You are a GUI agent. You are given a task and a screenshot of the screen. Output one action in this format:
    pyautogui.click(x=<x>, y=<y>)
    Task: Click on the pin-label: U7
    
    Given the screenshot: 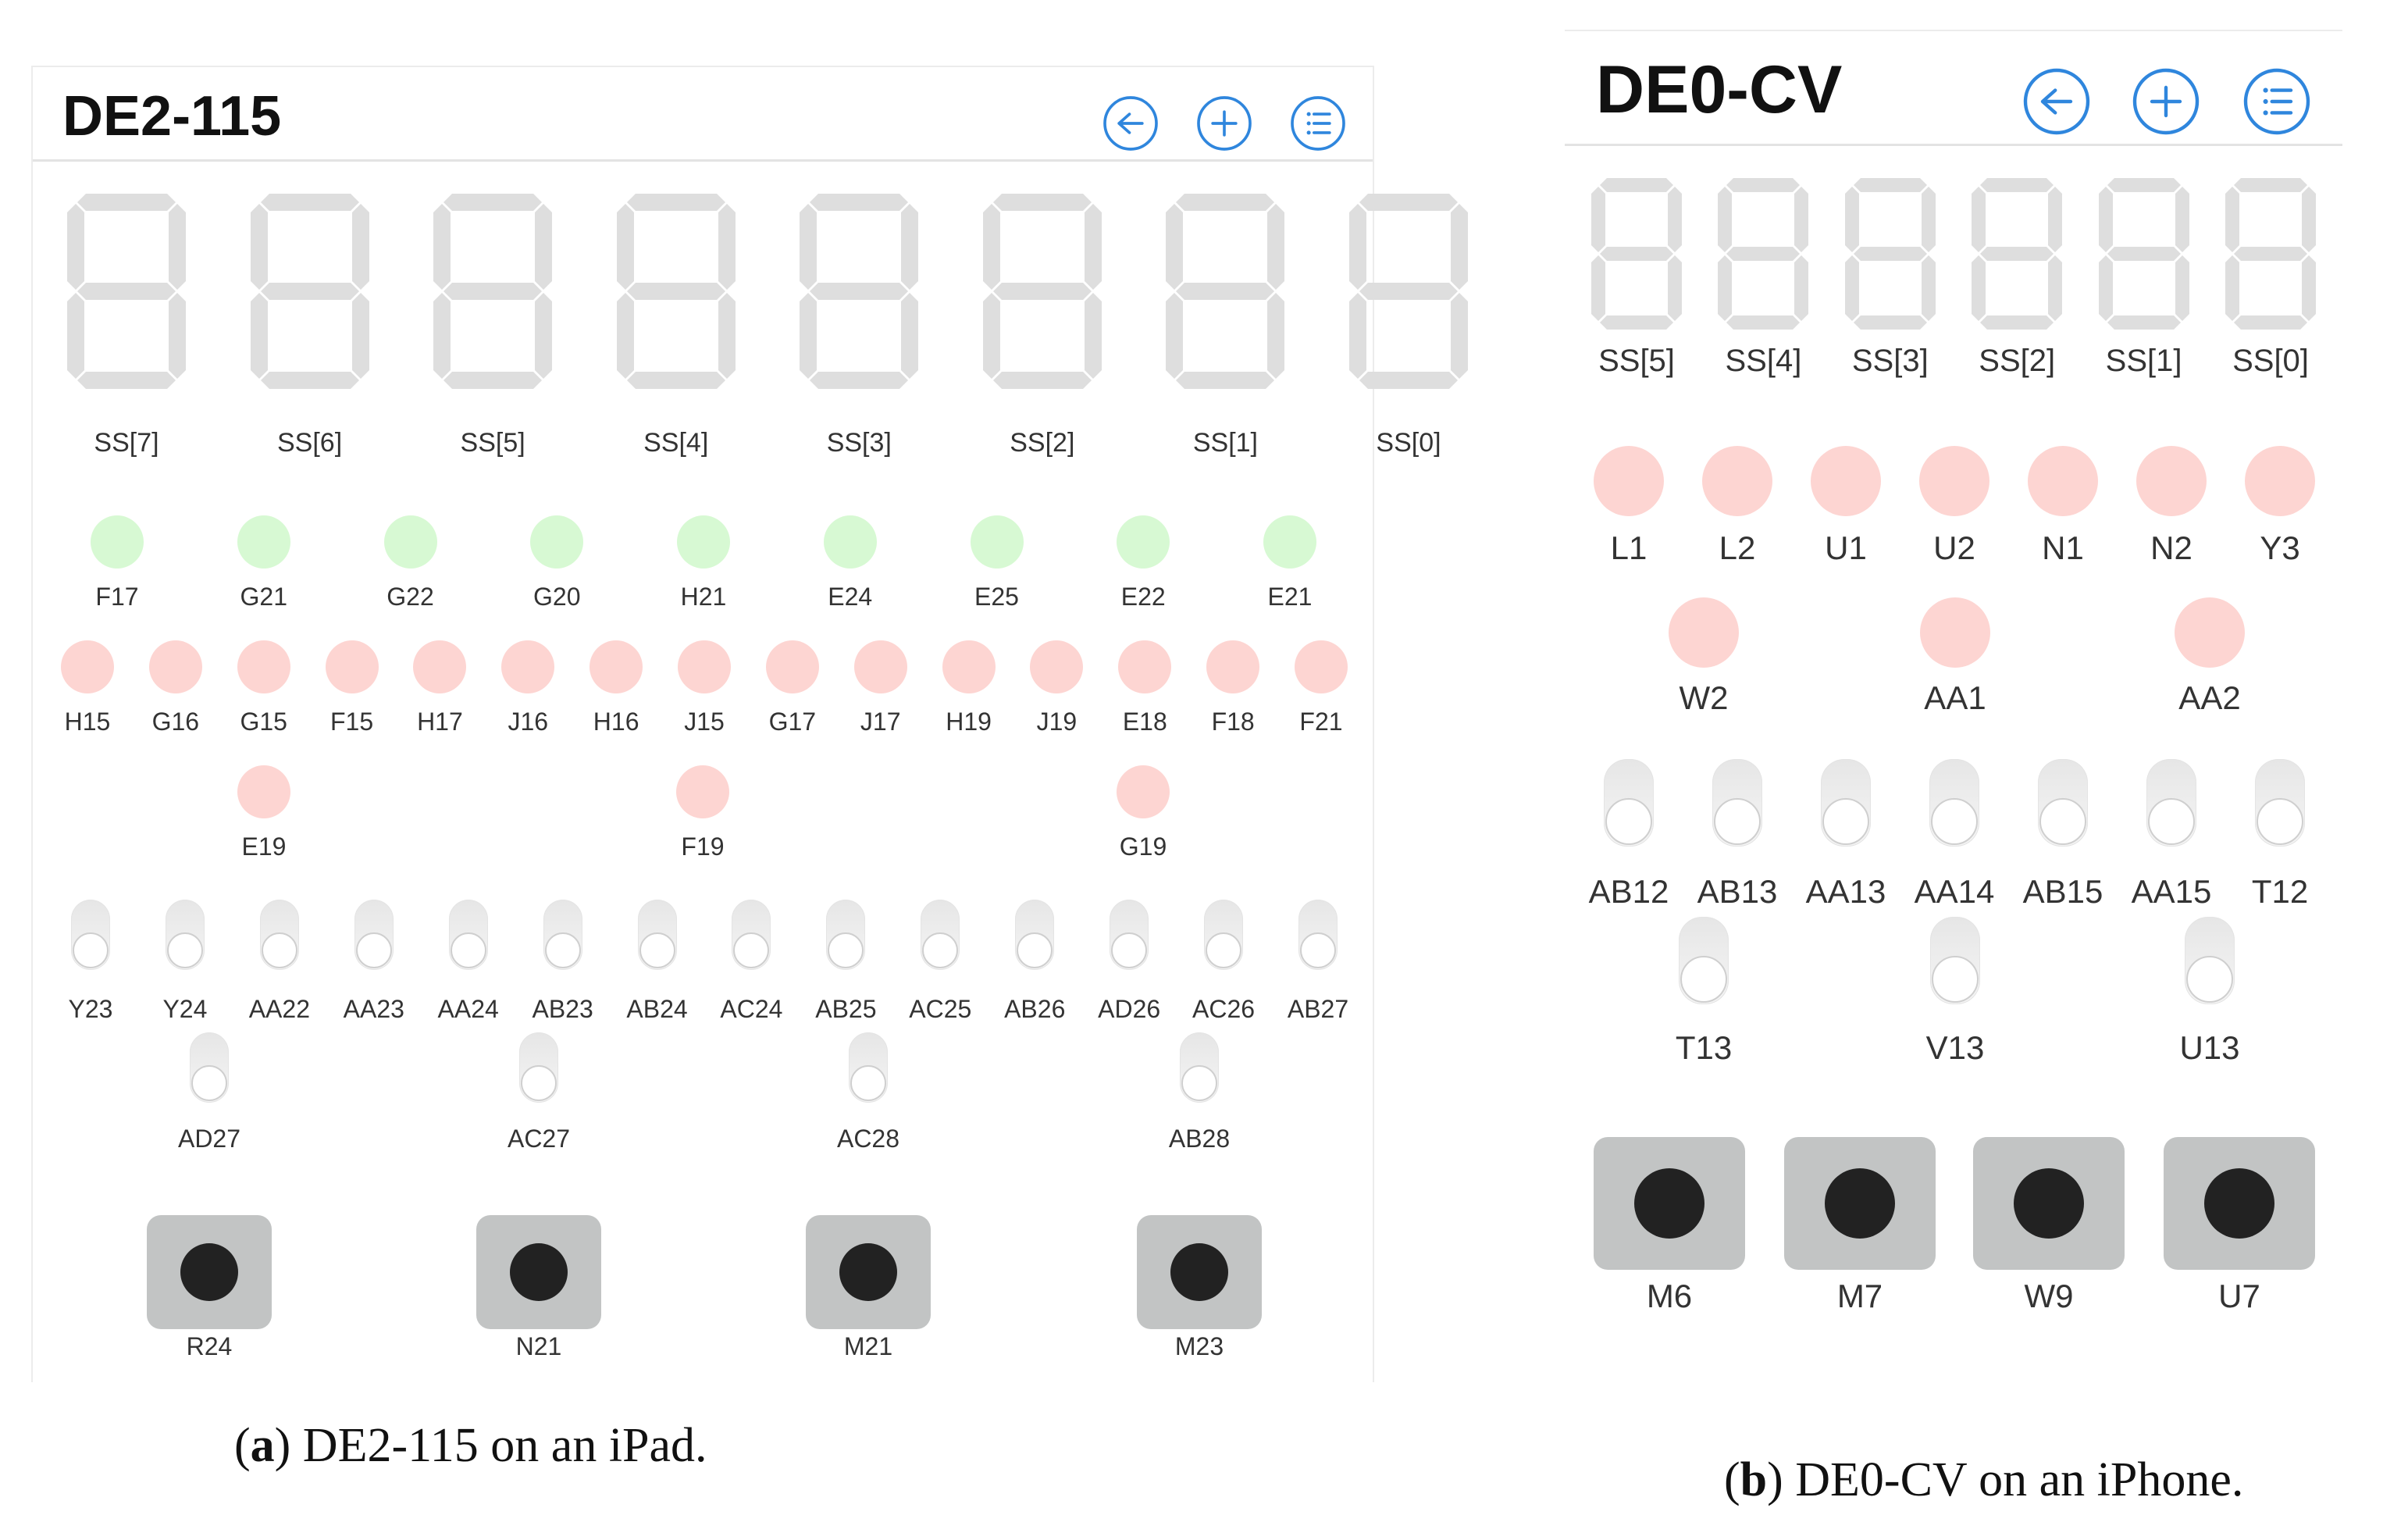 What is the action you would take?
    pyautogui.click(x=2239, y=1296)
    